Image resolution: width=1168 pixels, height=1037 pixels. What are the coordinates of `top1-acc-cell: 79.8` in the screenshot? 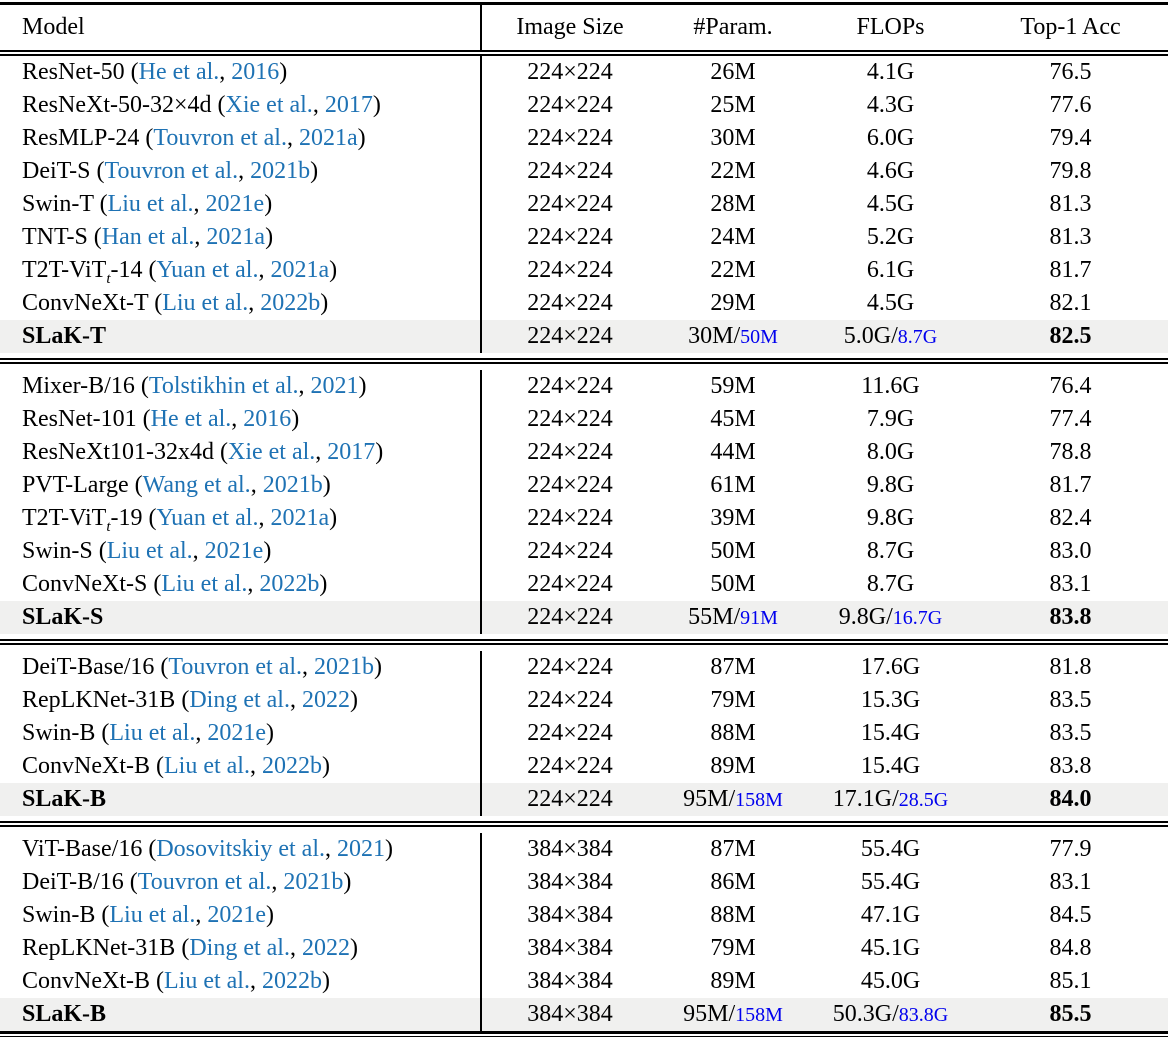 It's located at (1070, 171).